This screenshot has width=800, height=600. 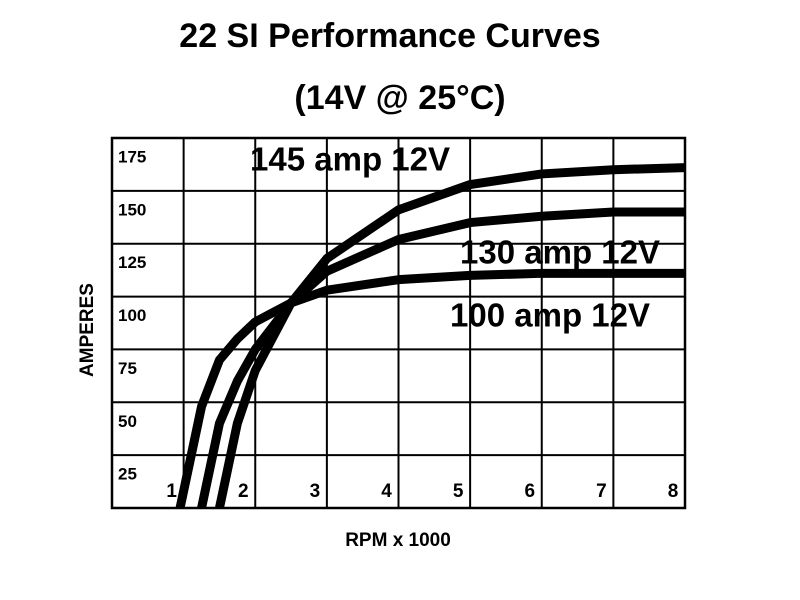 What do you see at coordinates (127, 474) in the screenshot?
I see `y-tick-label: 25` at bounding box center [127, 474].